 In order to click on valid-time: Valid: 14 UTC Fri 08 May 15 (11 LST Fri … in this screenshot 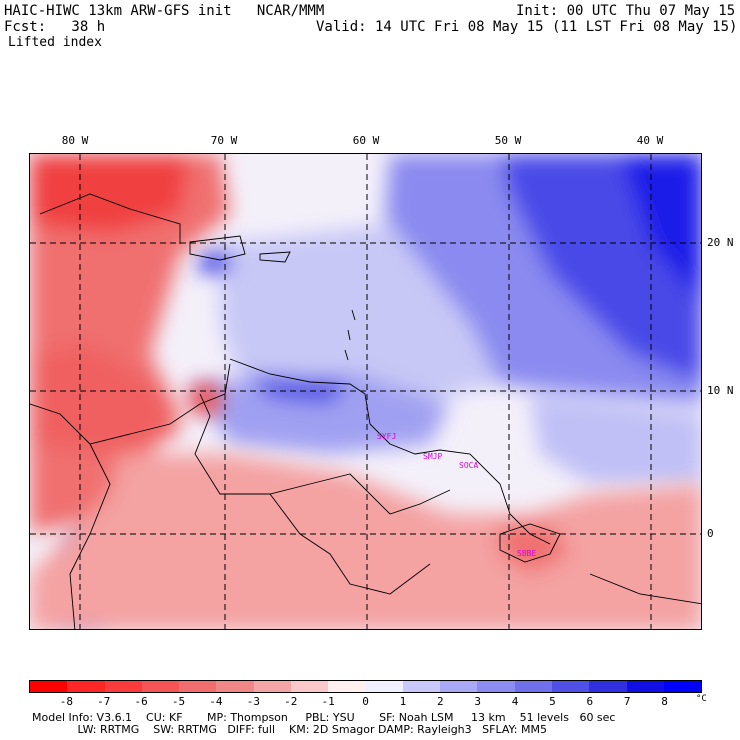, I will do `click(527, 27)`.